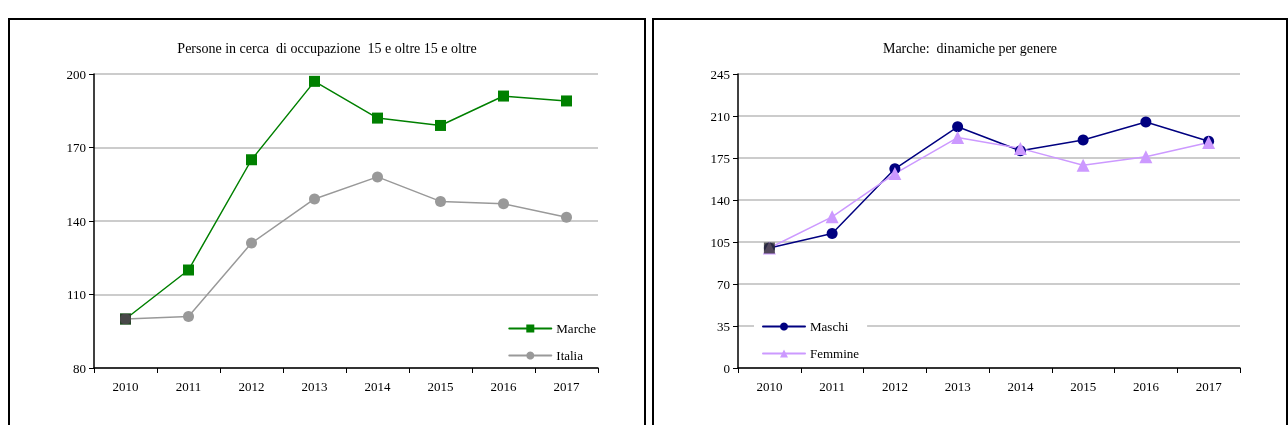 The width and height of the screenshot is (1288, 425). I want to click on legend-label: Marche, so click(576, 328).